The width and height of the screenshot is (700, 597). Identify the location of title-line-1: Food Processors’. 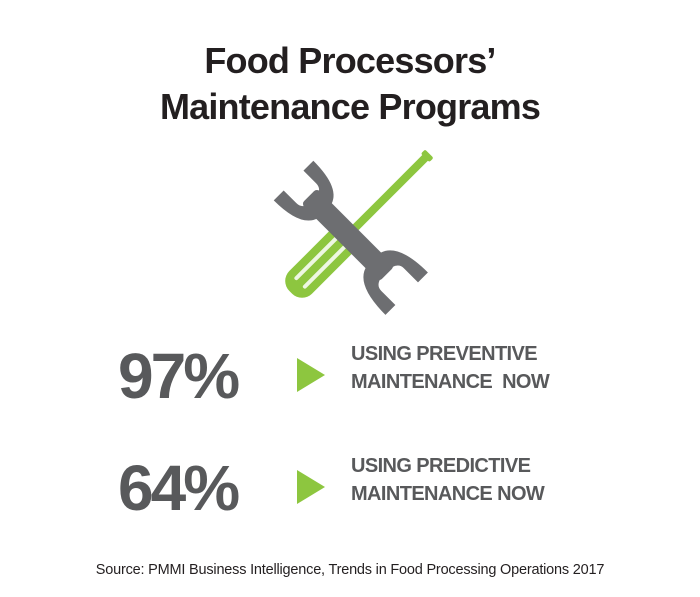
(350, 60).